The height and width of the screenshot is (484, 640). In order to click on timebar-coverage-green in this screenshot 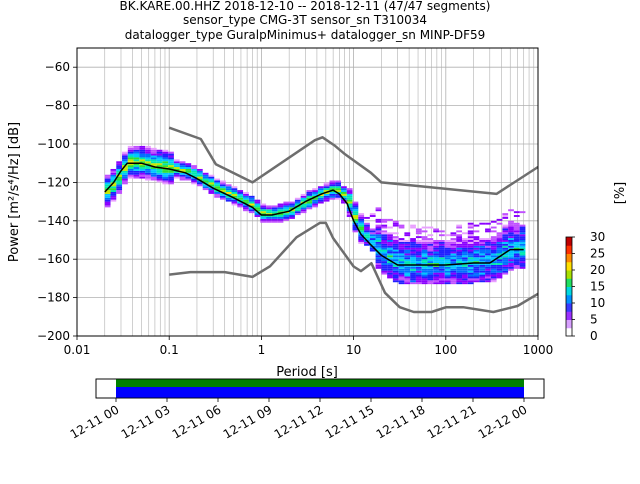, I will do `click(320, 383)`.